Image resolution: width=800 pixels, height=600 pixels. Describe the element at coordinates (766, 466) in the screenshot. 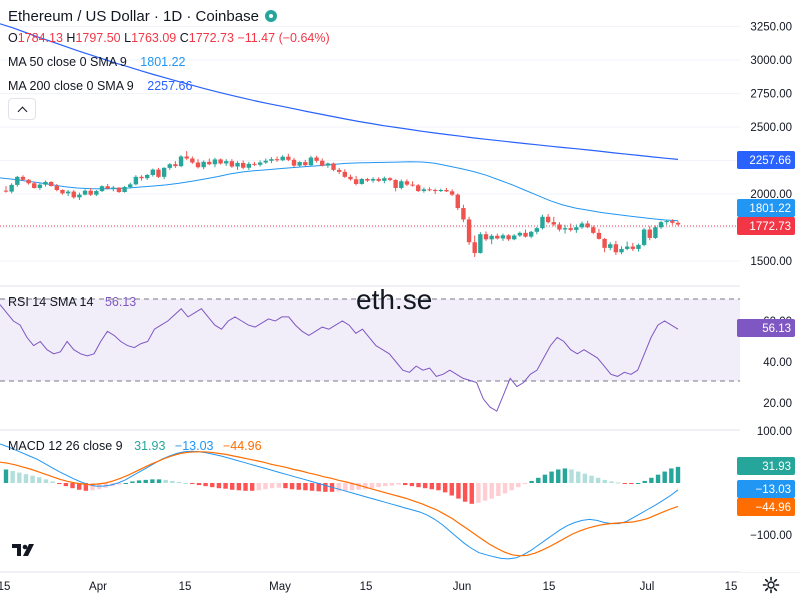

I see `macd-hist-label-bg` at that location.